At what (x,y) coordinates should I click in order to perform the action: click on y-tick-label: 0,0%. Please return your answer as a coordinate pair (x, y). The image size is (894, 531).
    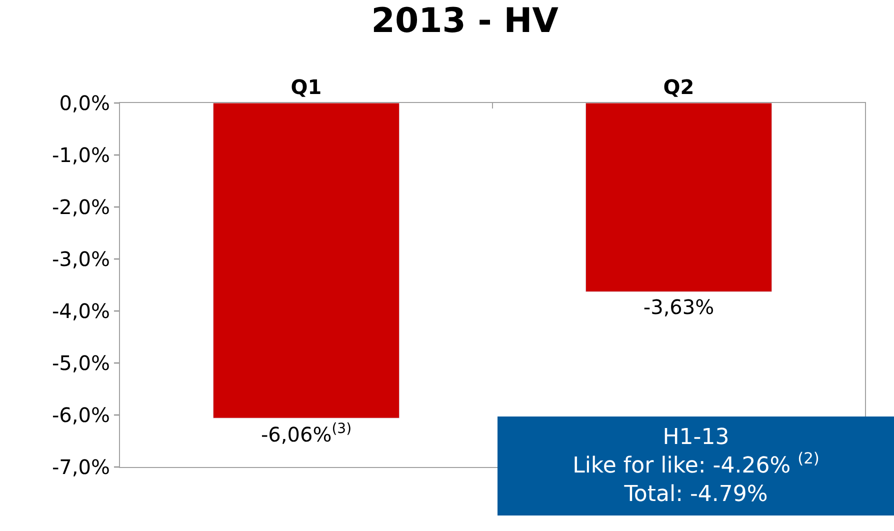
    Looking at the image, I should click on (84, 103).